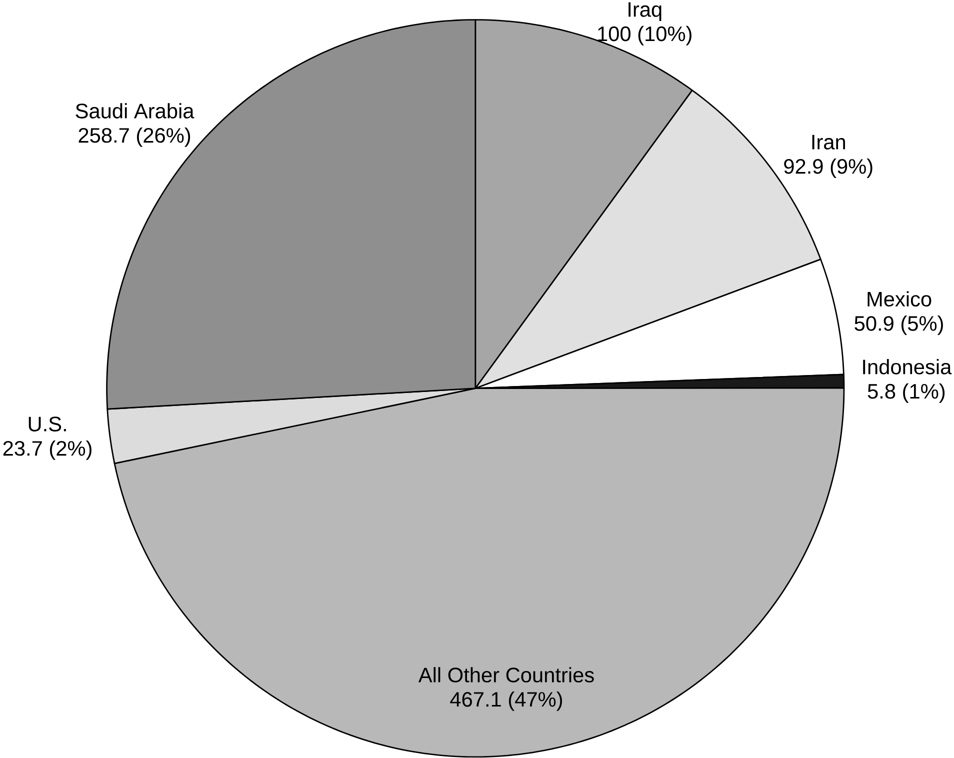  Describe the element at coordinates (898, 326) in the screenshot. I see `data-label: 50.9 (5%)` at that location.